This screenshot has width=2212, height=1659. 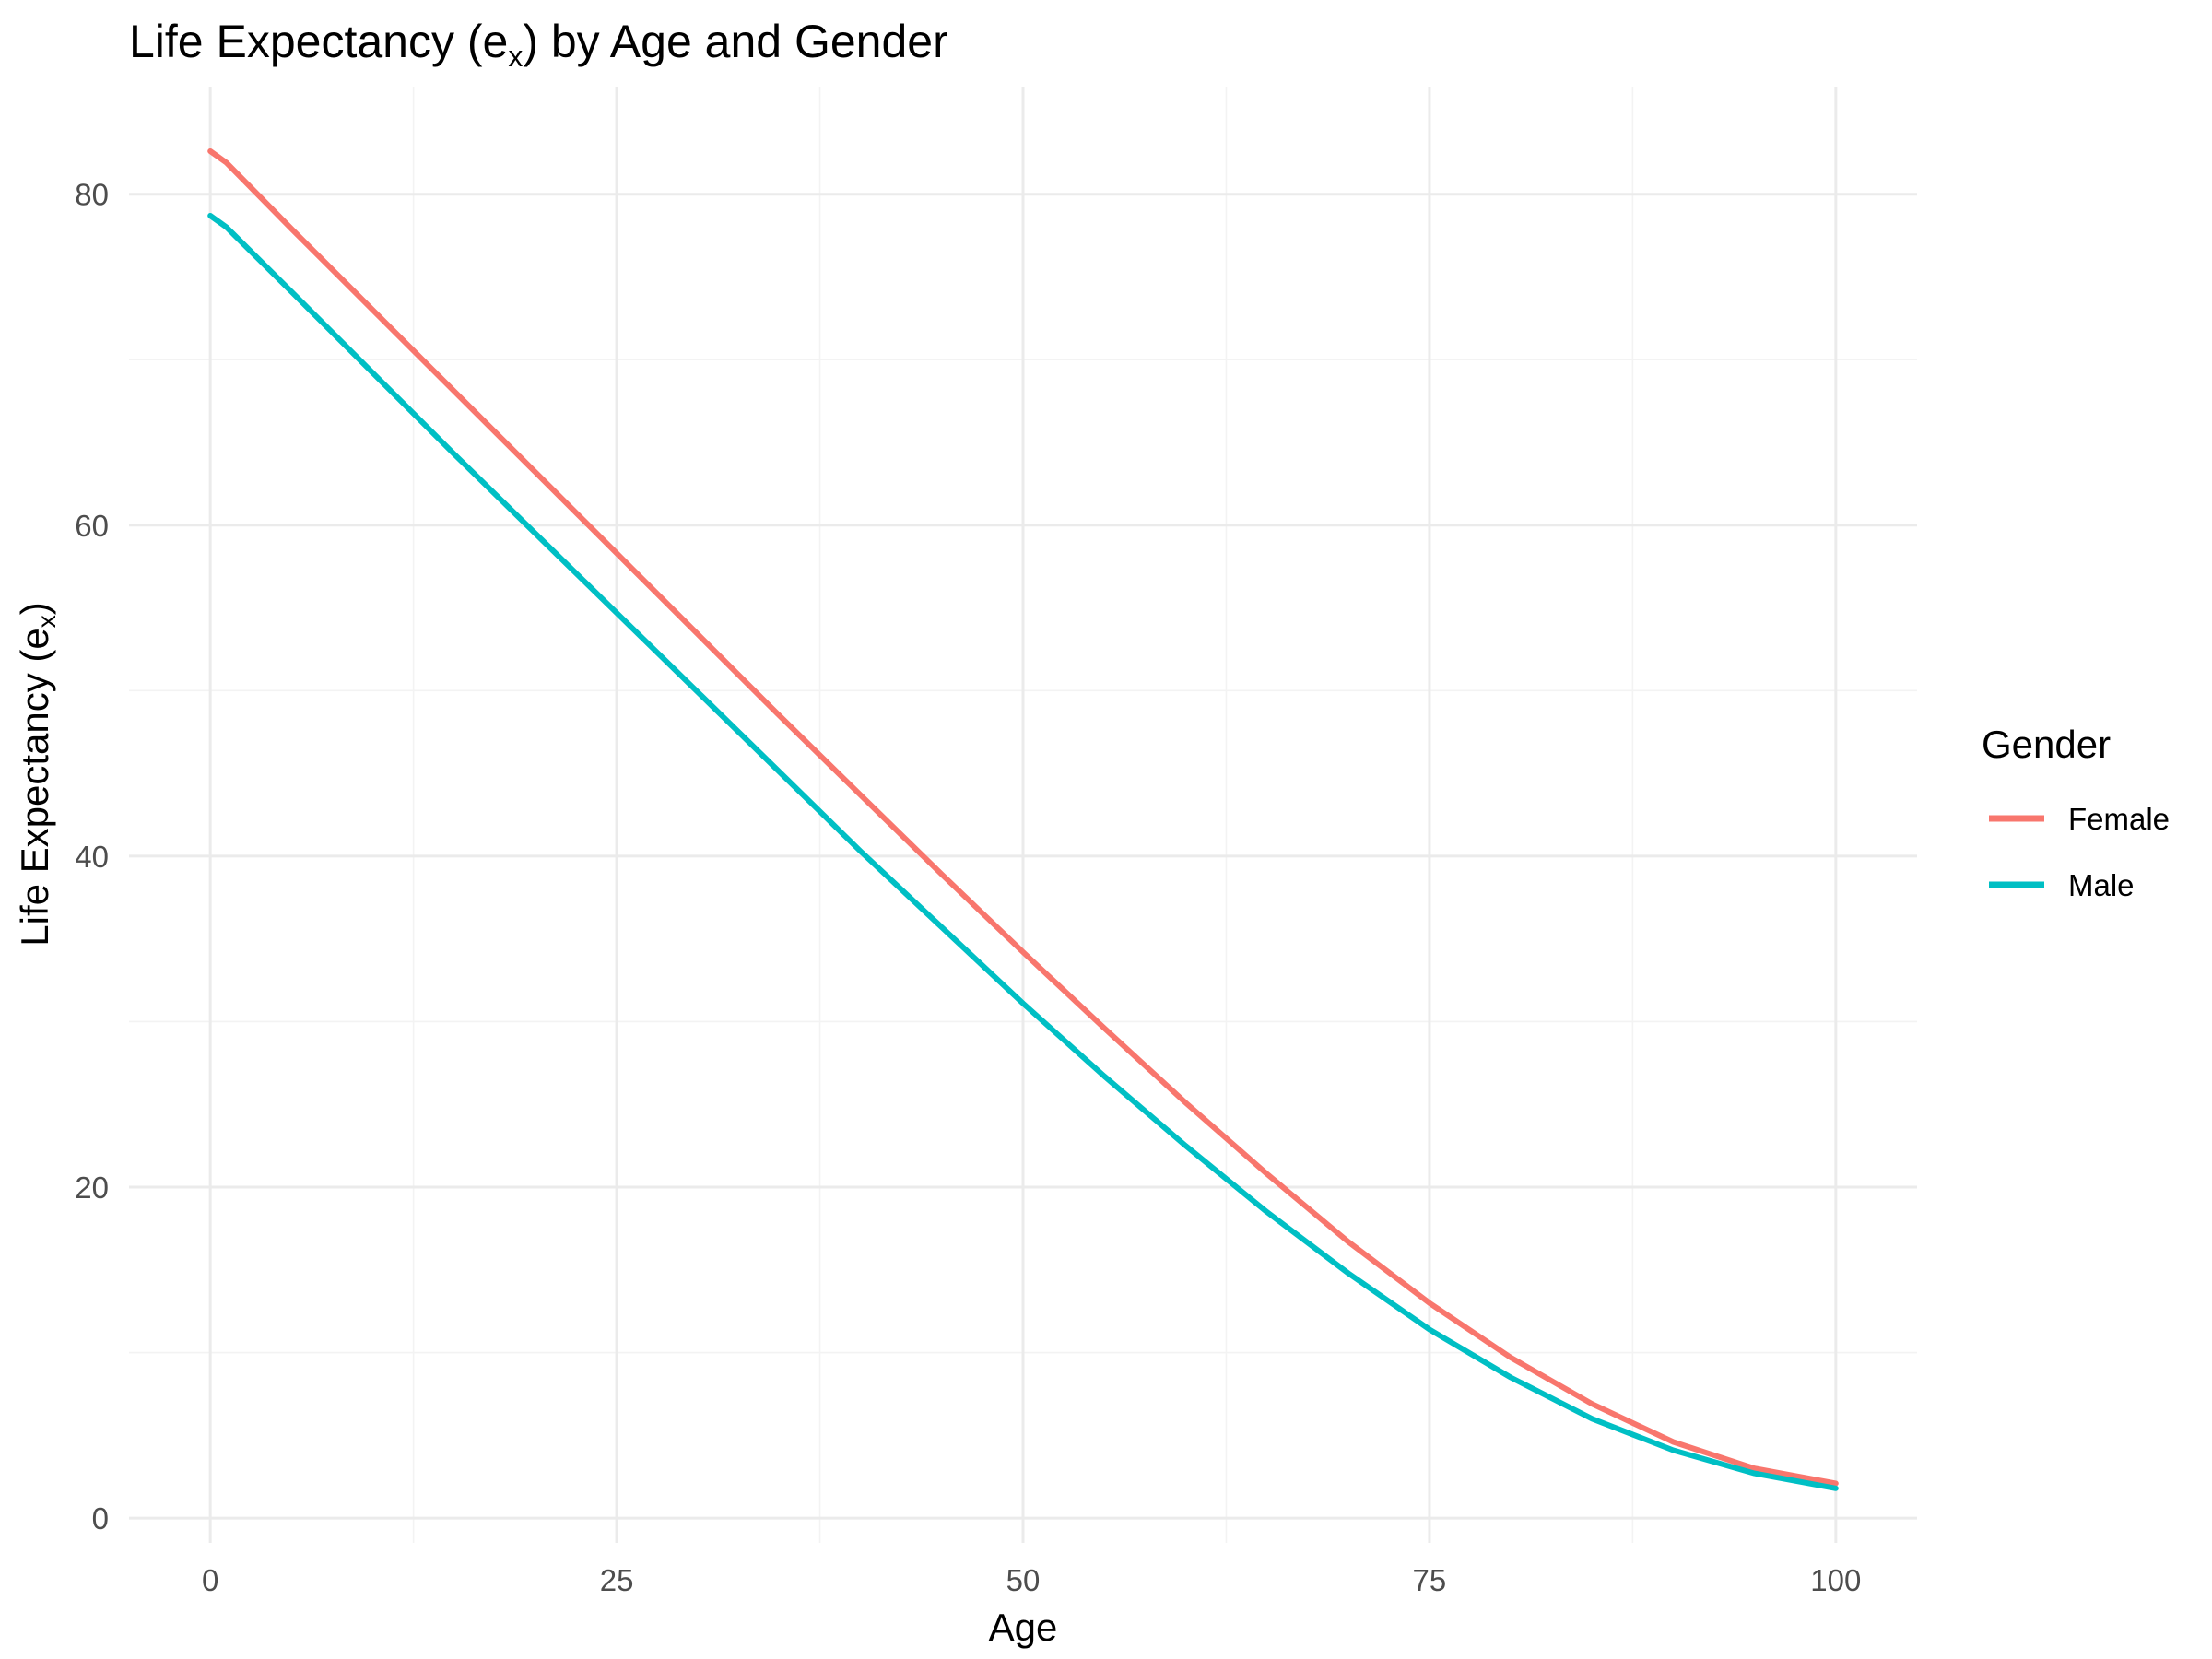 I want to click on y-tick-label: 0, so click(x=100, y=1518).